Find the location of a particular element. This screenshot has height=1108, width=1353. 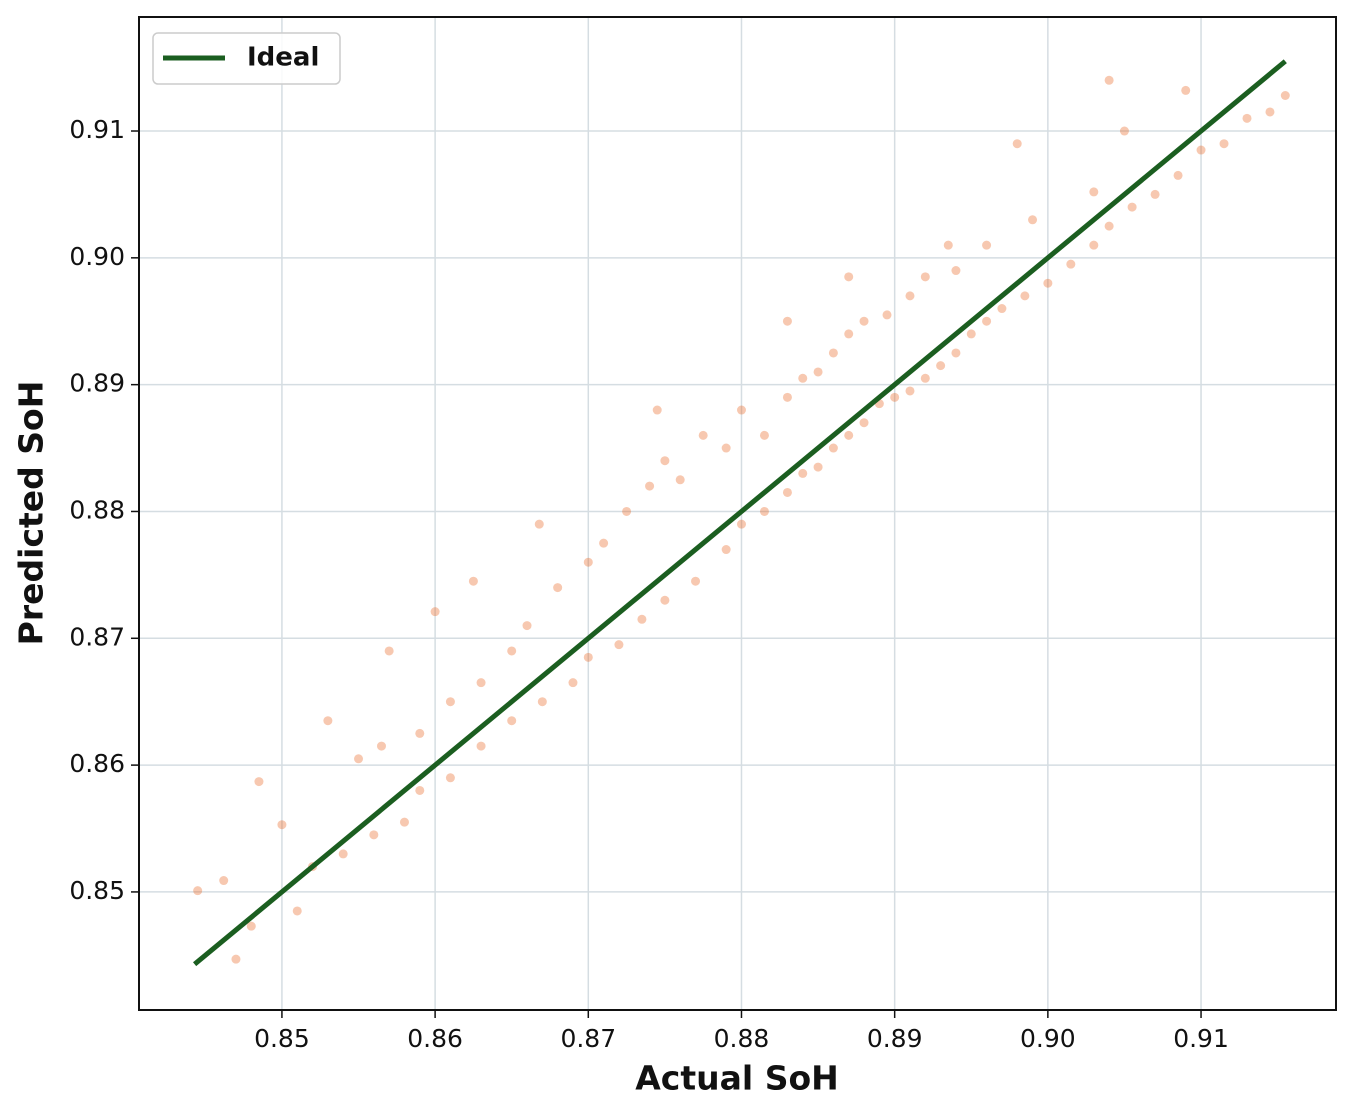

y-axis-title: Predicted SoH is located at coordinates (31, 513).